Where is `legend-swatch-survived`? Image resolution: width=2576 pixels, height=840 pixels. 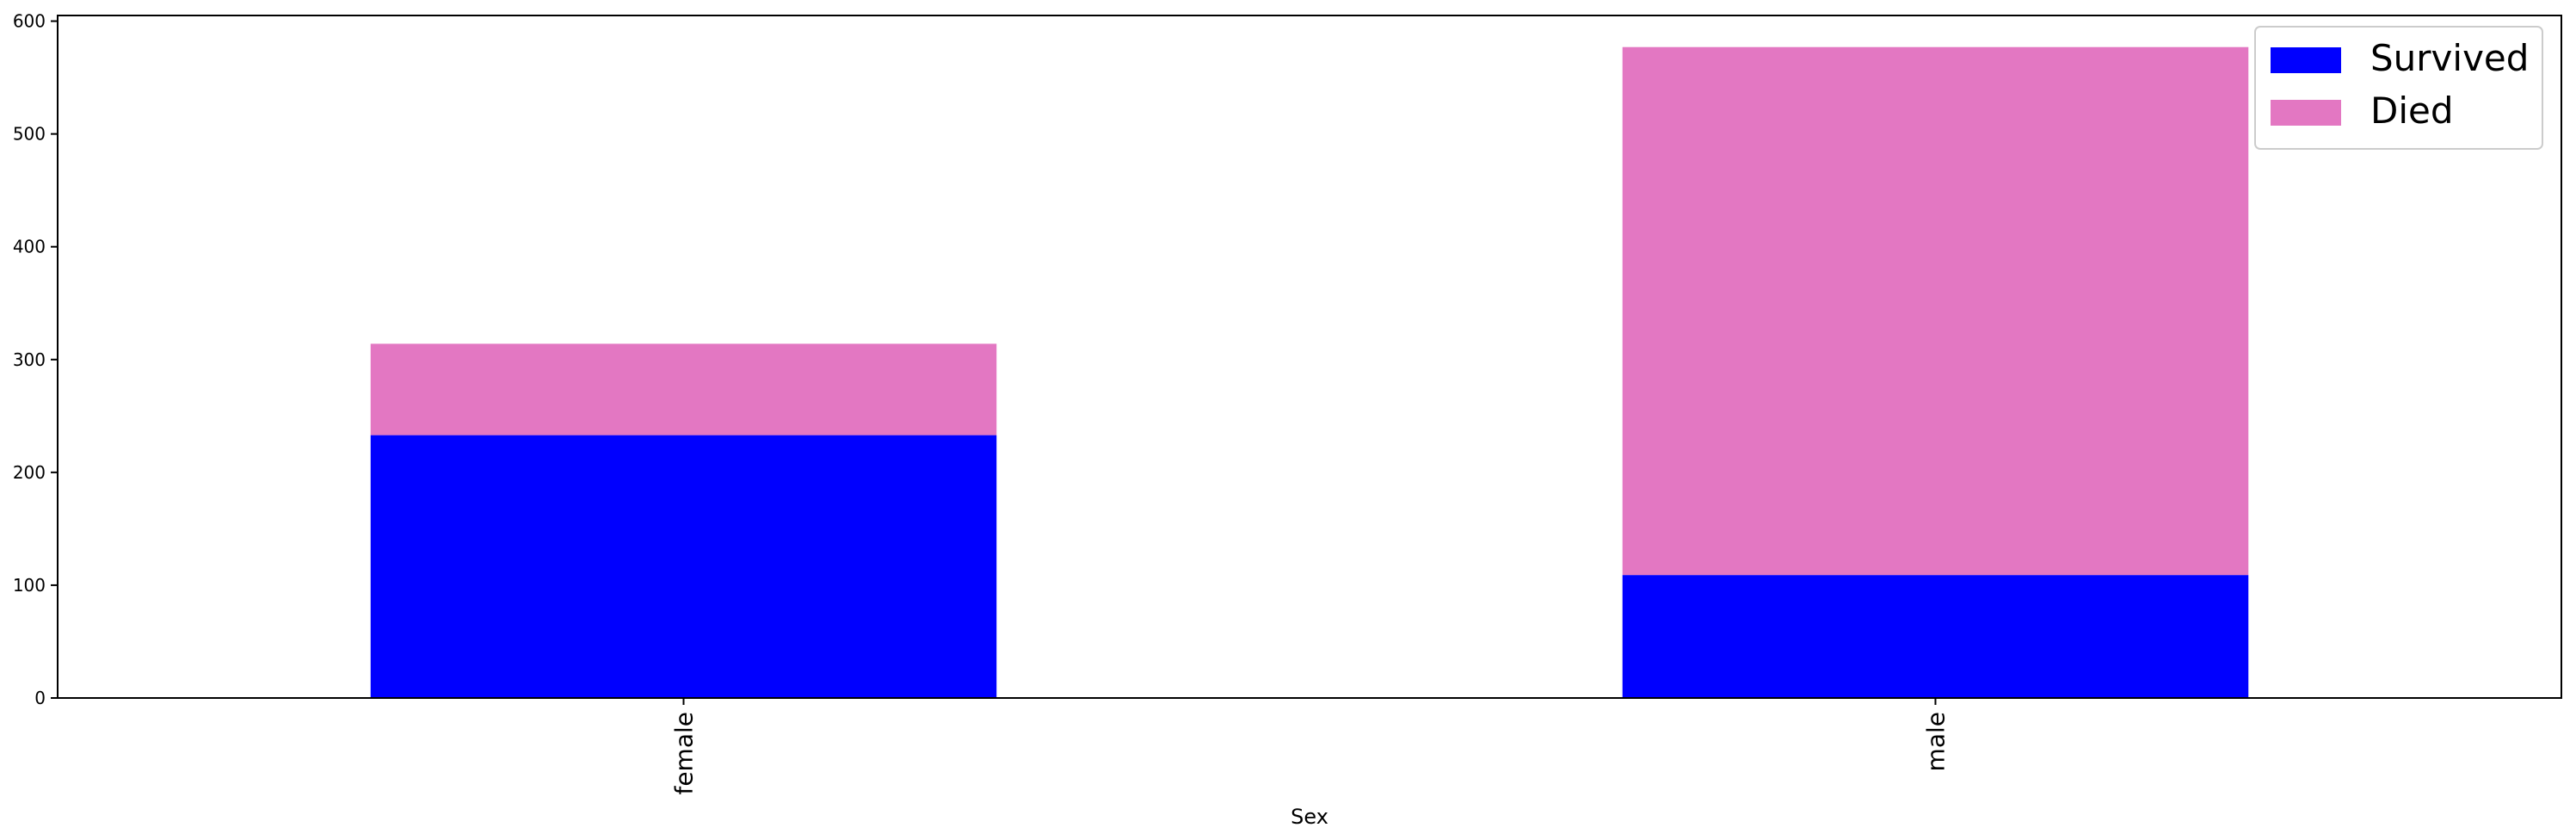 legend-swatch-survived is located at coordinates (2306, 60).